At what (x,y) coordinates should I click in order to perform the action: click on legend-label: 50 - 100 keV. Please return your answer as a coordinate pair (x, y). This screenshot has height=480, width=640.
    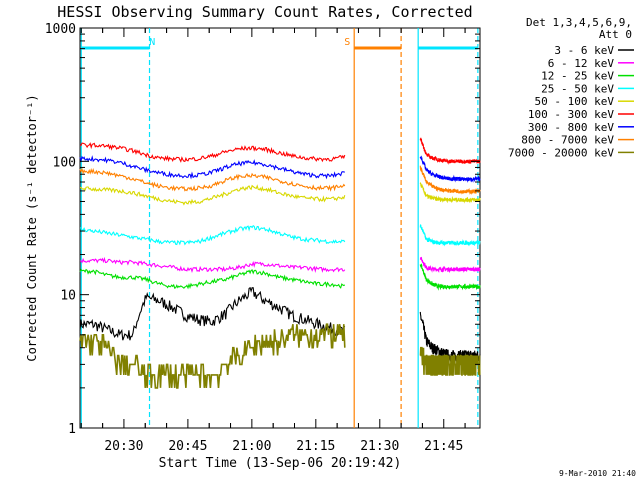
    Looking at the image, I should click on (575, 101).